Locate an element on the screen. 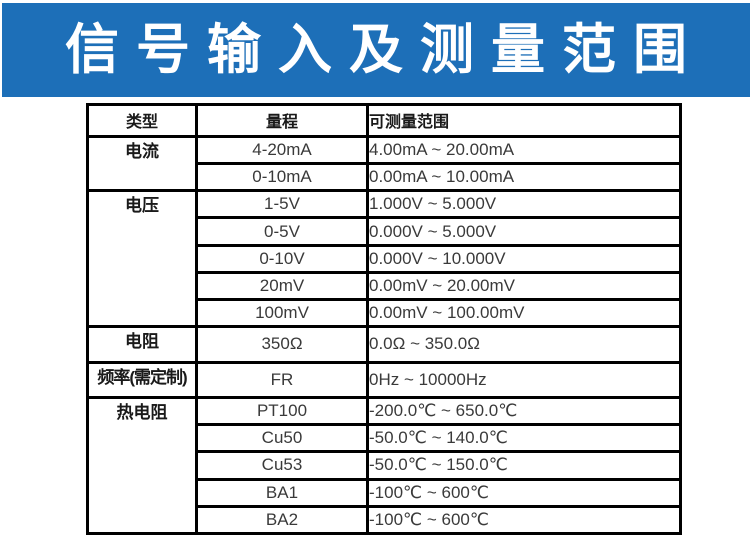  table-row: Cu53 -50.0℃ ~ 150.0℃ is located at coordinates (385, 465).